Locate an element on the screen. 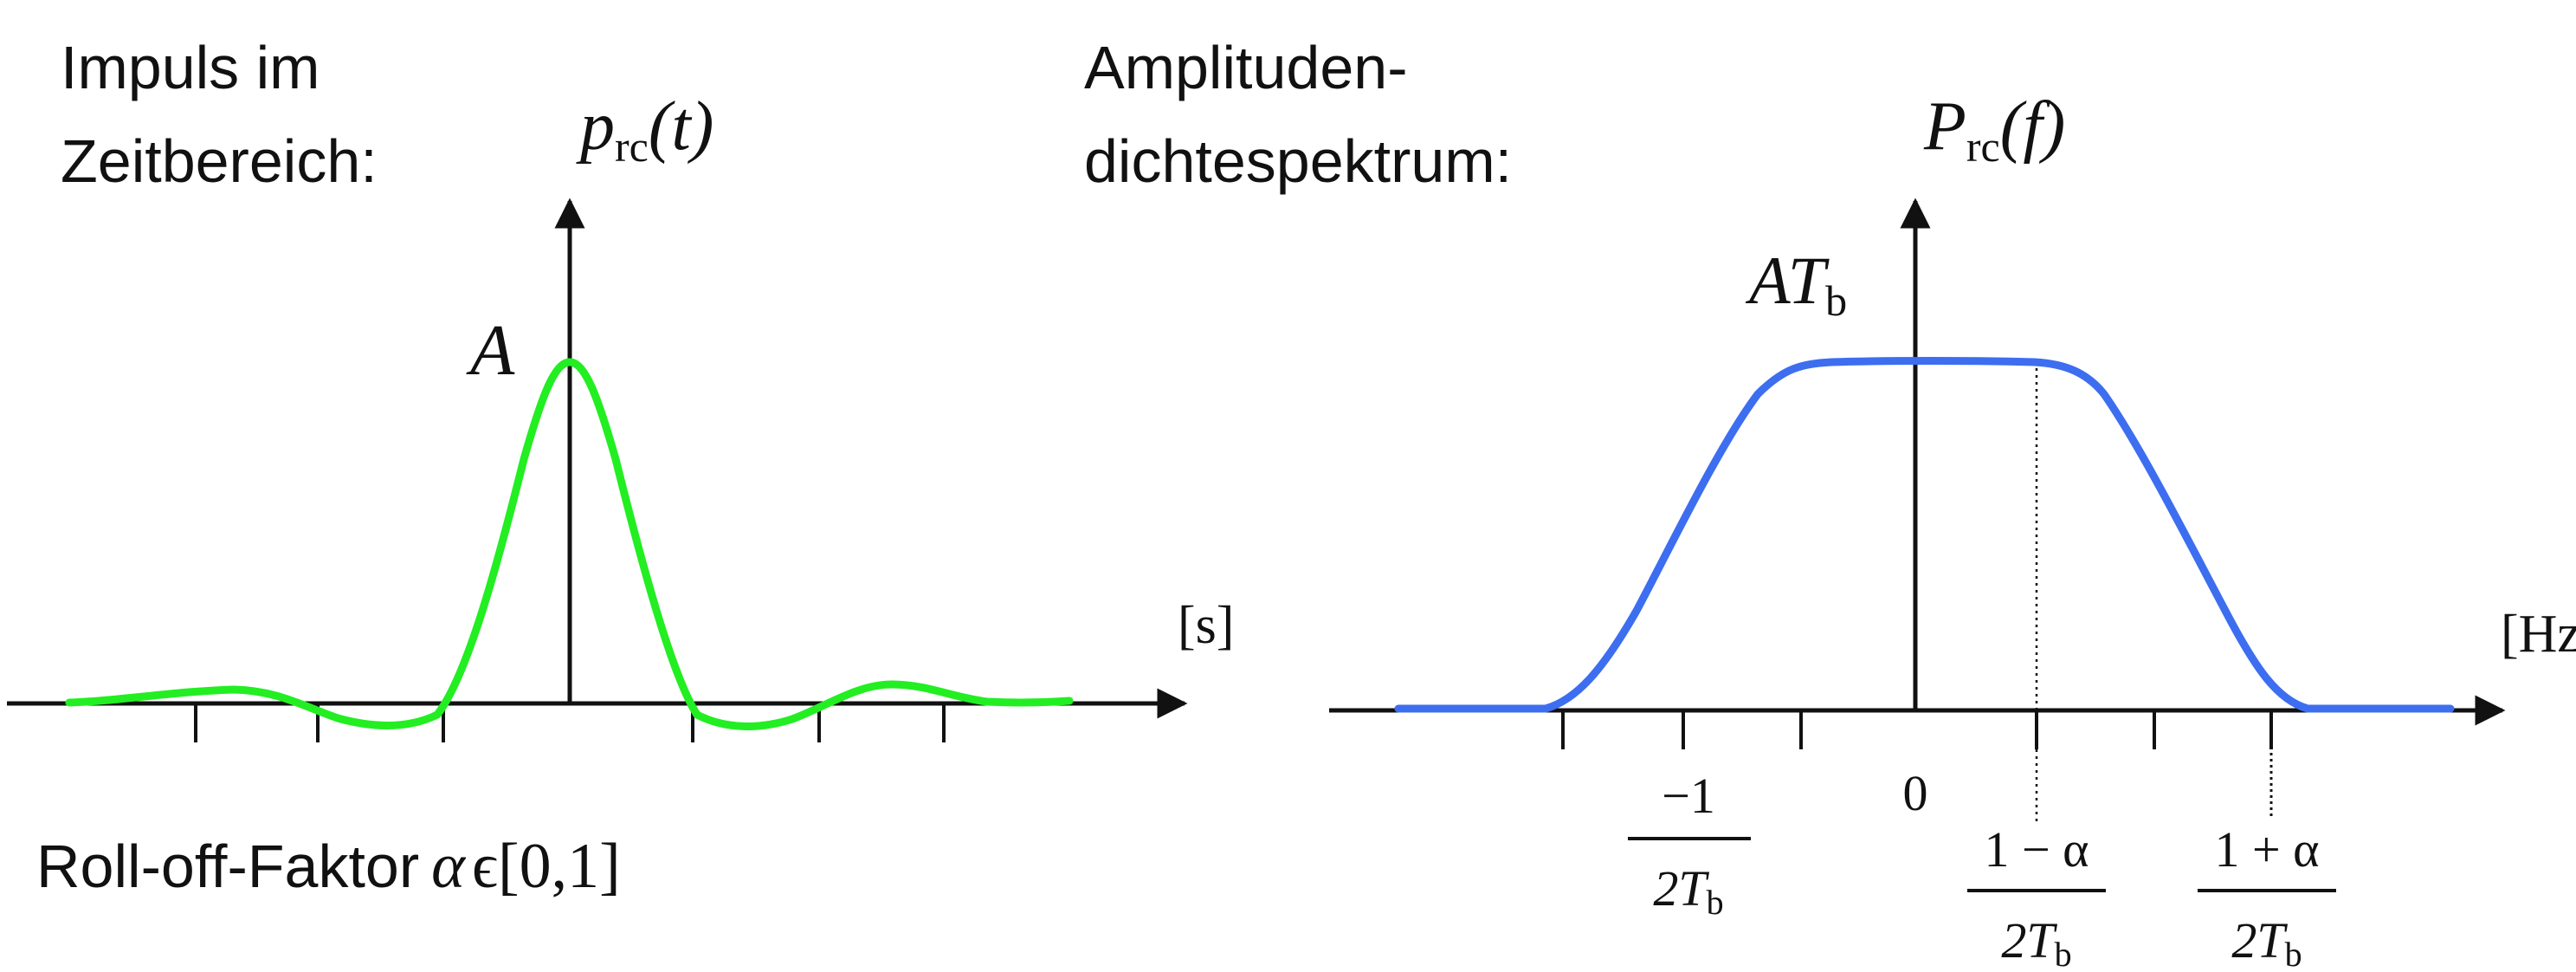 The height and width of the screenshot is (972, 2576). spectrum-level-label: ATb is located at coordinates (1796, 284).